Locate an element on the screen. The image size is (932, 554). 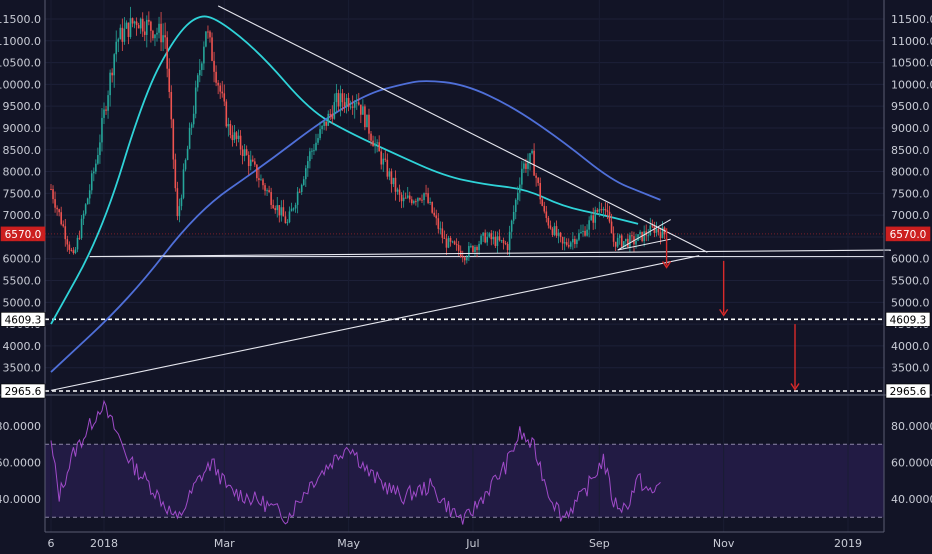
pennant-upper-line is located at coordinates (644, 235).